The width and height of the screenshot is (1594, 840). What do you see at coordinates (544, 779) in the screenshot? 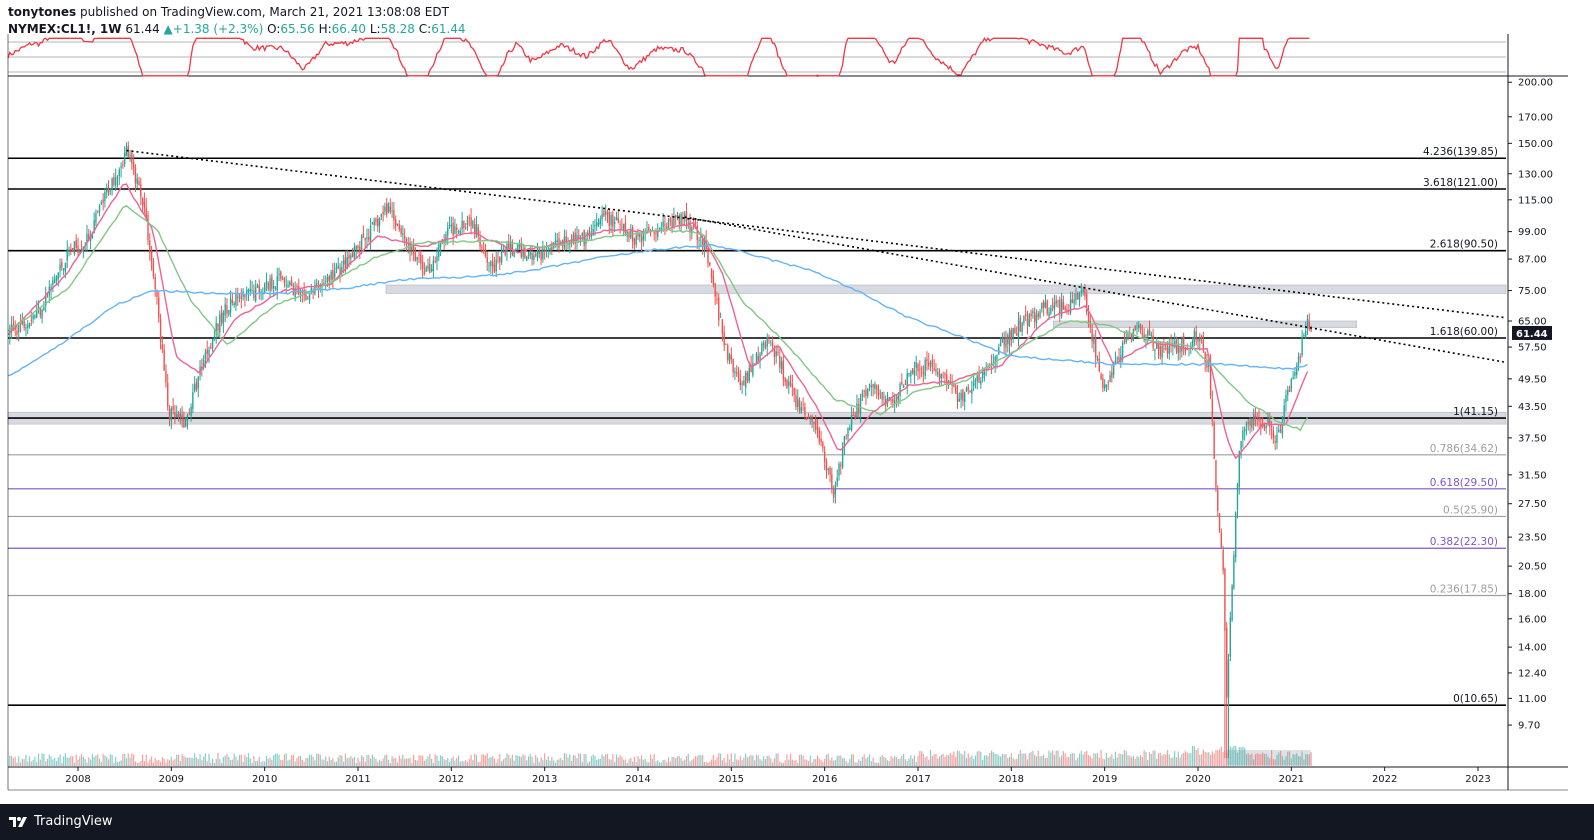
I see `x-tick-label: 2013` at bounding box center [544, 779].